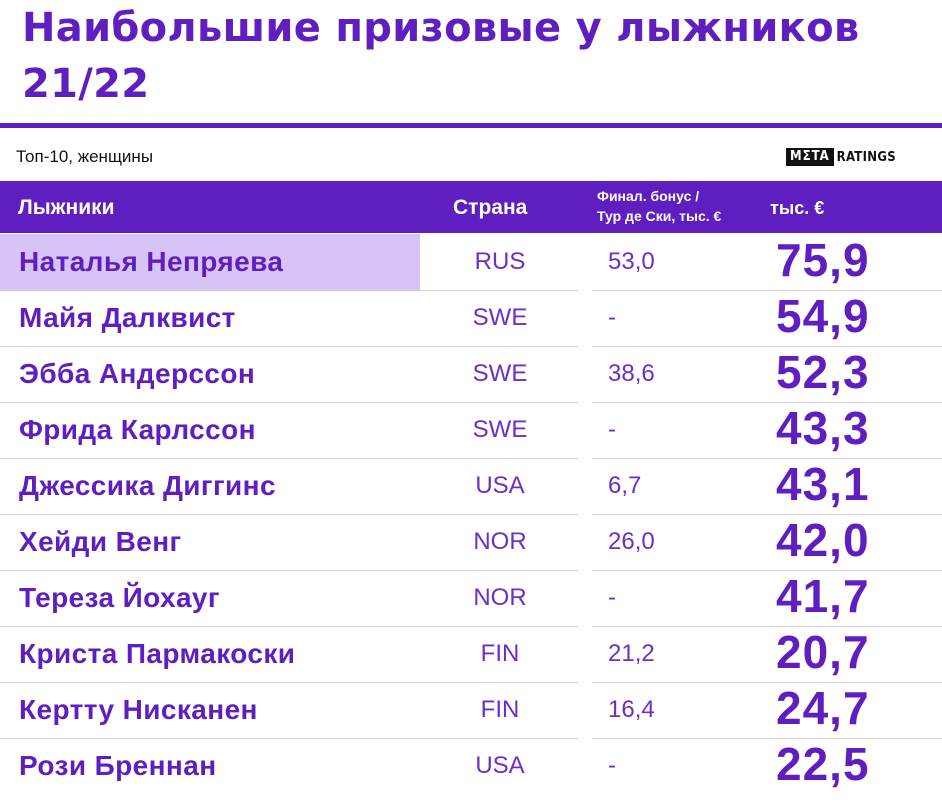  I want to click on bonus-value: 16,4, so click(631, 709).